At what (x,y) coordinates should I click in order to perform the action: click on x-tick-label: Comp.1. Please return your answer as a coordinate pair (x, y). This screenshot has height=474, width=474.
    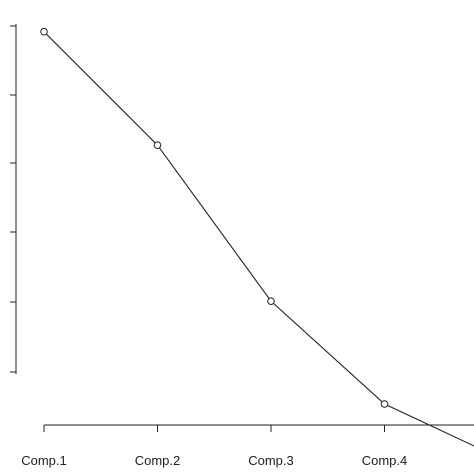
    Looking at the image, I should click on (44, 460).